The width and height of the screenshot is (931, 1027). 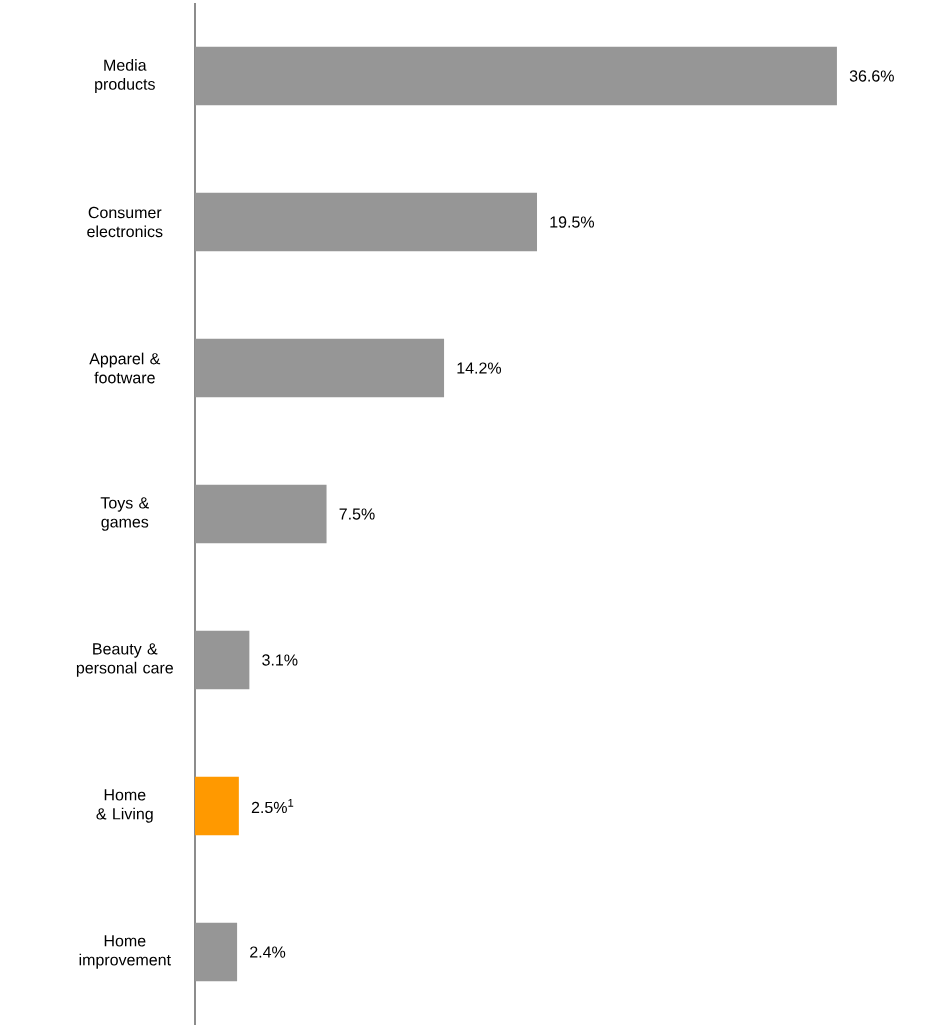 What do you see at coordinates (280, 660) in the screenshot?
I see `data-label: 3.1%` at bounding box center [280, 660].